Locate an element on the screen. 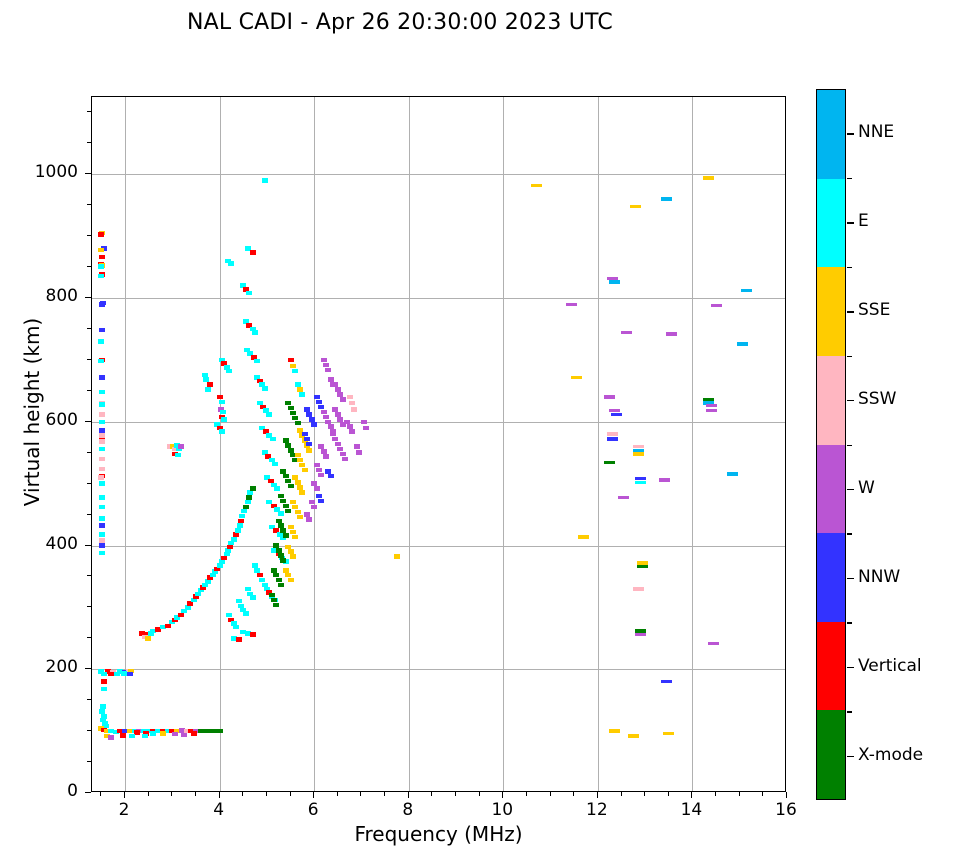  y-tick-major is located at coordinates (88, 174).